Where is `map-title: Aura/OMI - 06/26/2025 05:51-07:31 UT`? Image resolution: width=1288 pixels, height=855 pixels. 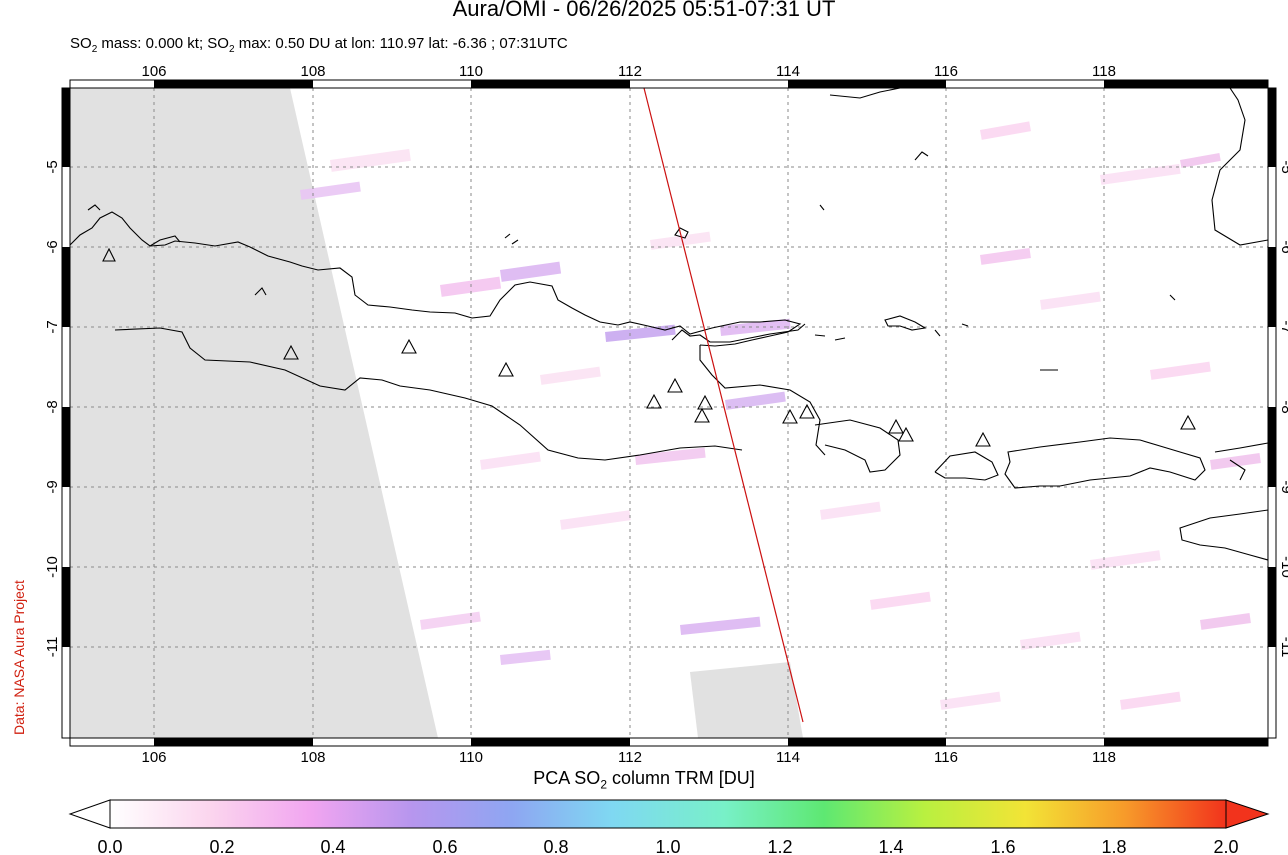 map-title: Aura/OMI - 06/26/2025 05:51-07:31 UT is located at coordinates (644, 10).